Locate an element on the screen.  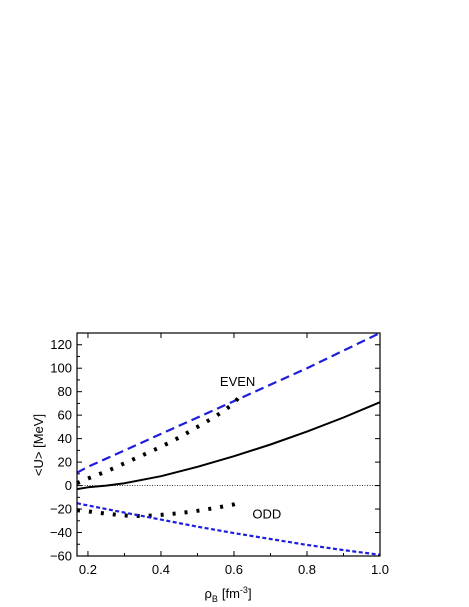
x-axis-label-main: ρ is located at coordinates (207, 593).